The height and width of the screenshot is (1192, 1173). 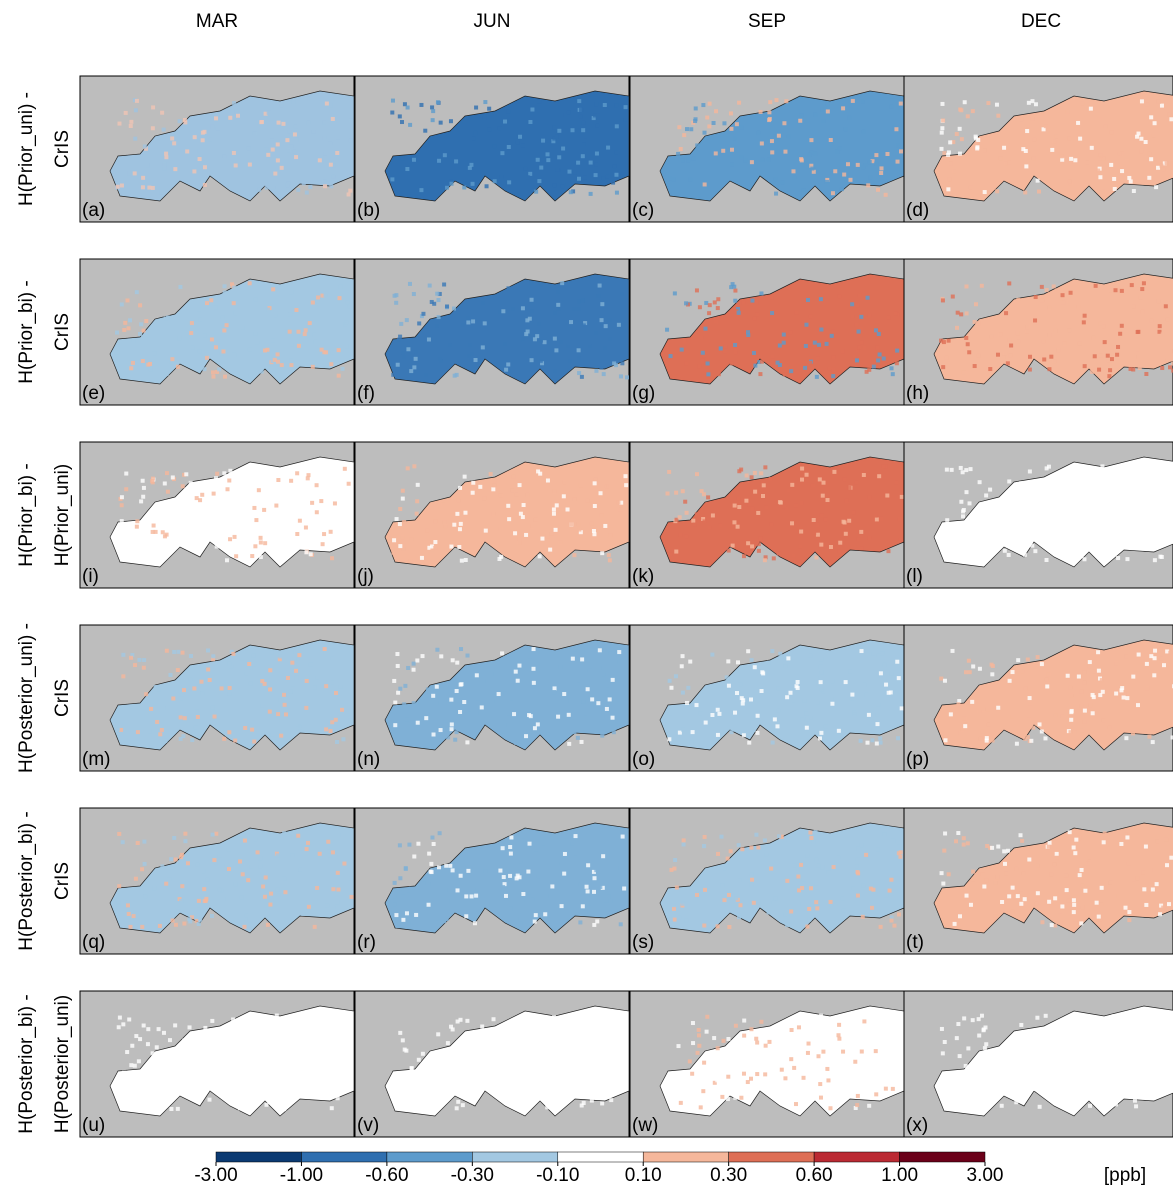 What do you see at coordinates (917, 393) in the screenshot?
I see `panel-label: (h)` at bounding box center [917, 393].